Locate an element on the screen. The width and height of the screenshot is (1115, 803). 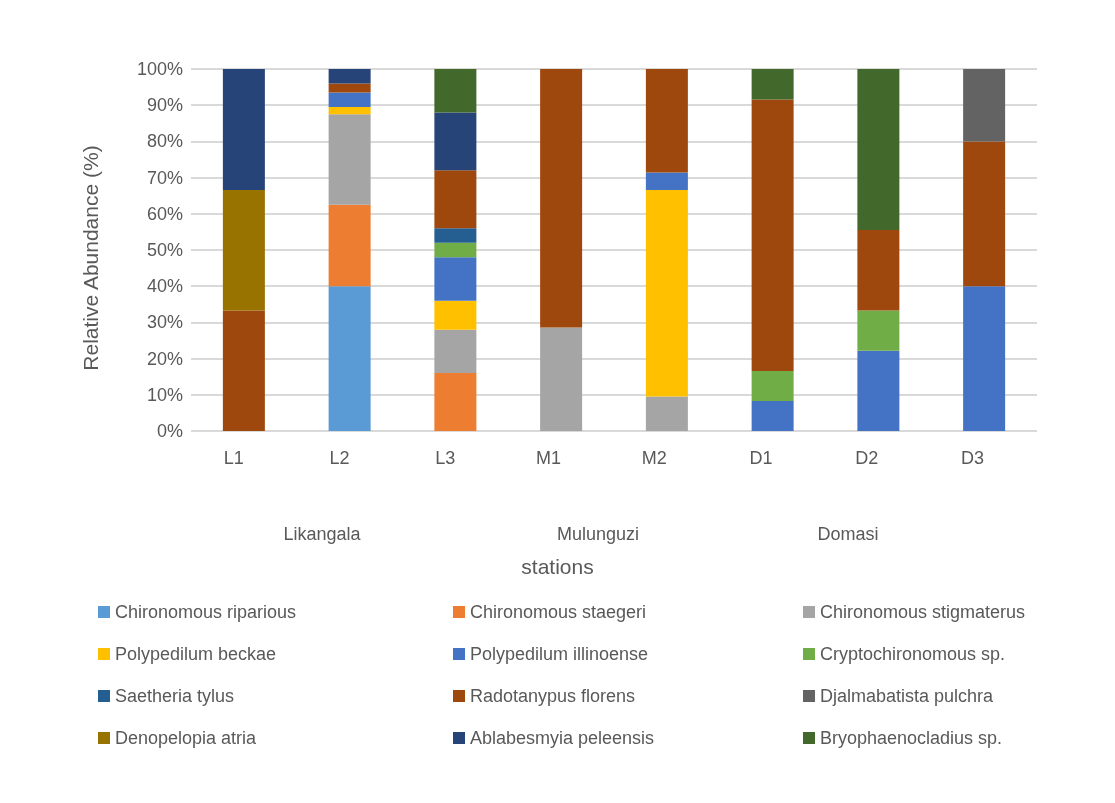
x-tick-label: M2 is located at coordinates (654, 458).